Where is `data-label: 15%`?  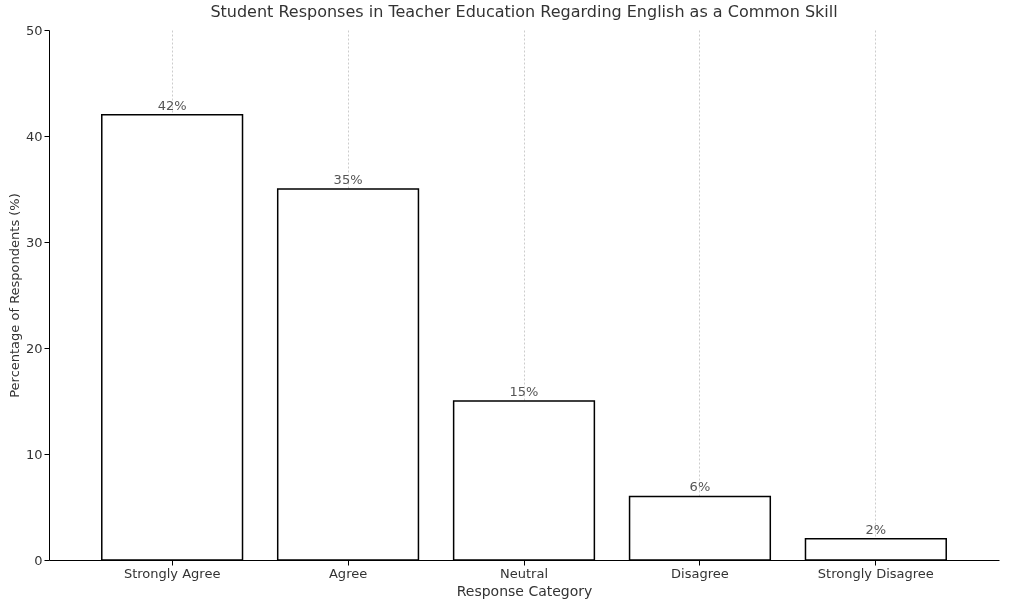 data-label: 15% is located at coordinates (524, 391).